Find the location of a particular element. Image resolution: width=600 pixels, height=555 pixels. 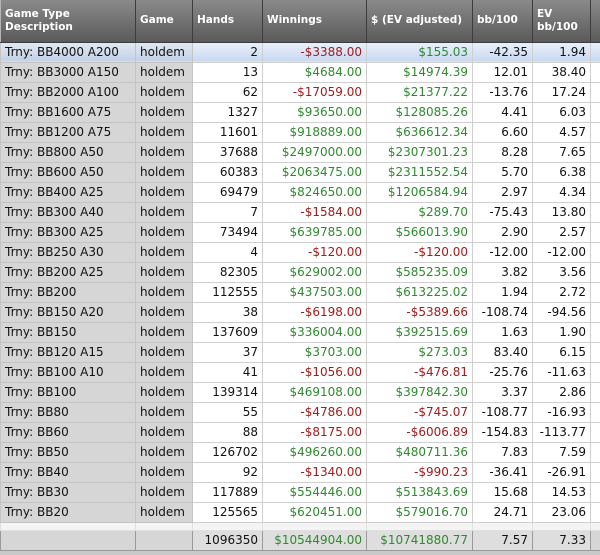

table-cell: -$6198.00 is located at coordinates (314, 312).